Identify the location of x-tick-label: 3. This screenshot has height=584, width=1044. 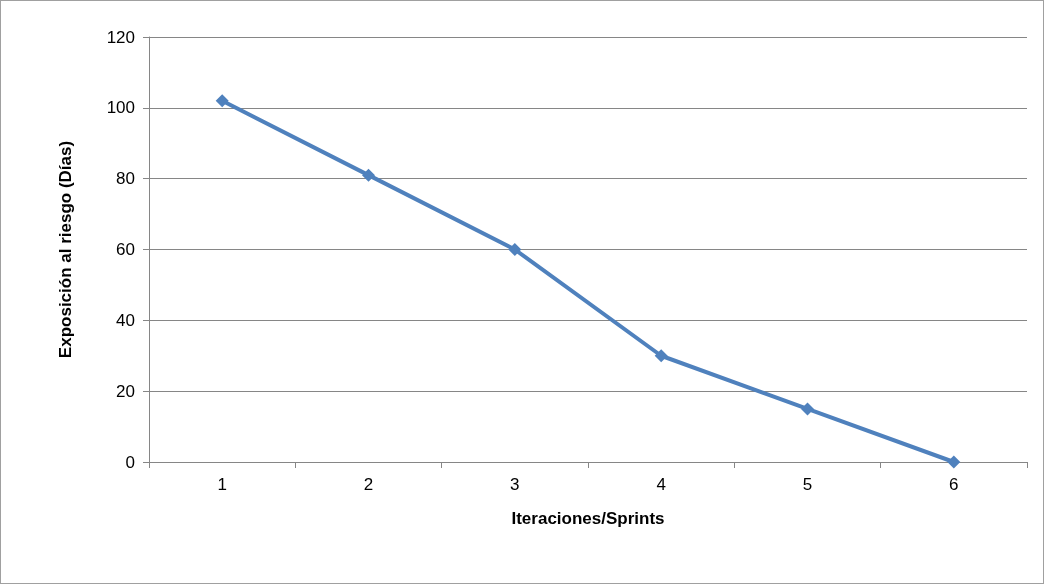
(515, 484).